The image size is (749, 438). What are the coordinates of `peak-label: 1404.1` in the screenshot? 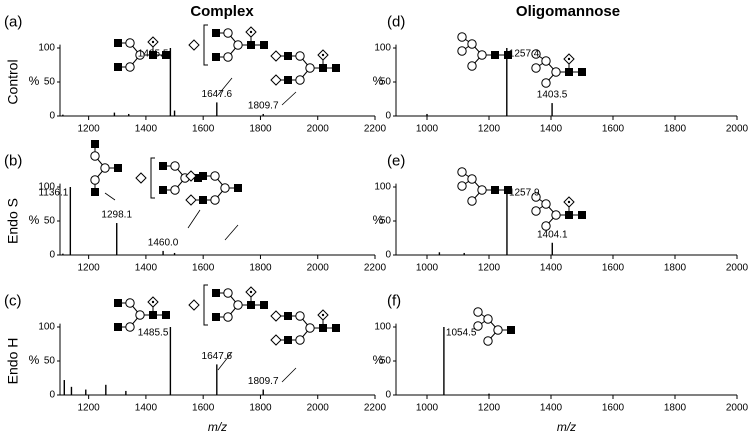 It's located at (552, 234).